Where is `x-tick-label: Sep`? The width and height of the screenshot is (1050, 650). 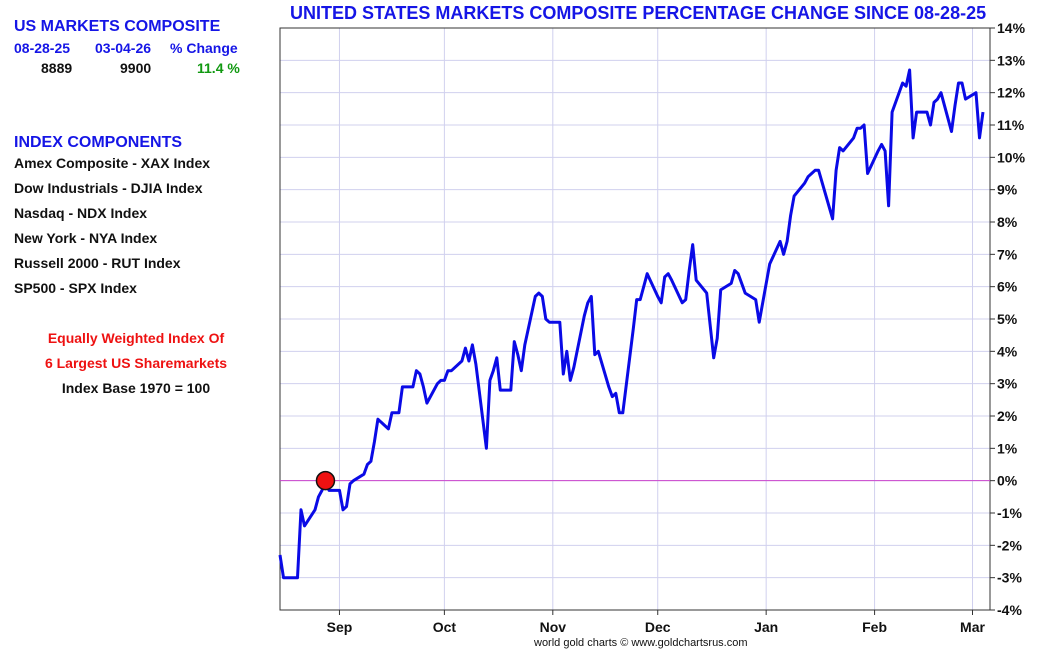
x-tick-label: Sep is located at coordinates (340, 627).